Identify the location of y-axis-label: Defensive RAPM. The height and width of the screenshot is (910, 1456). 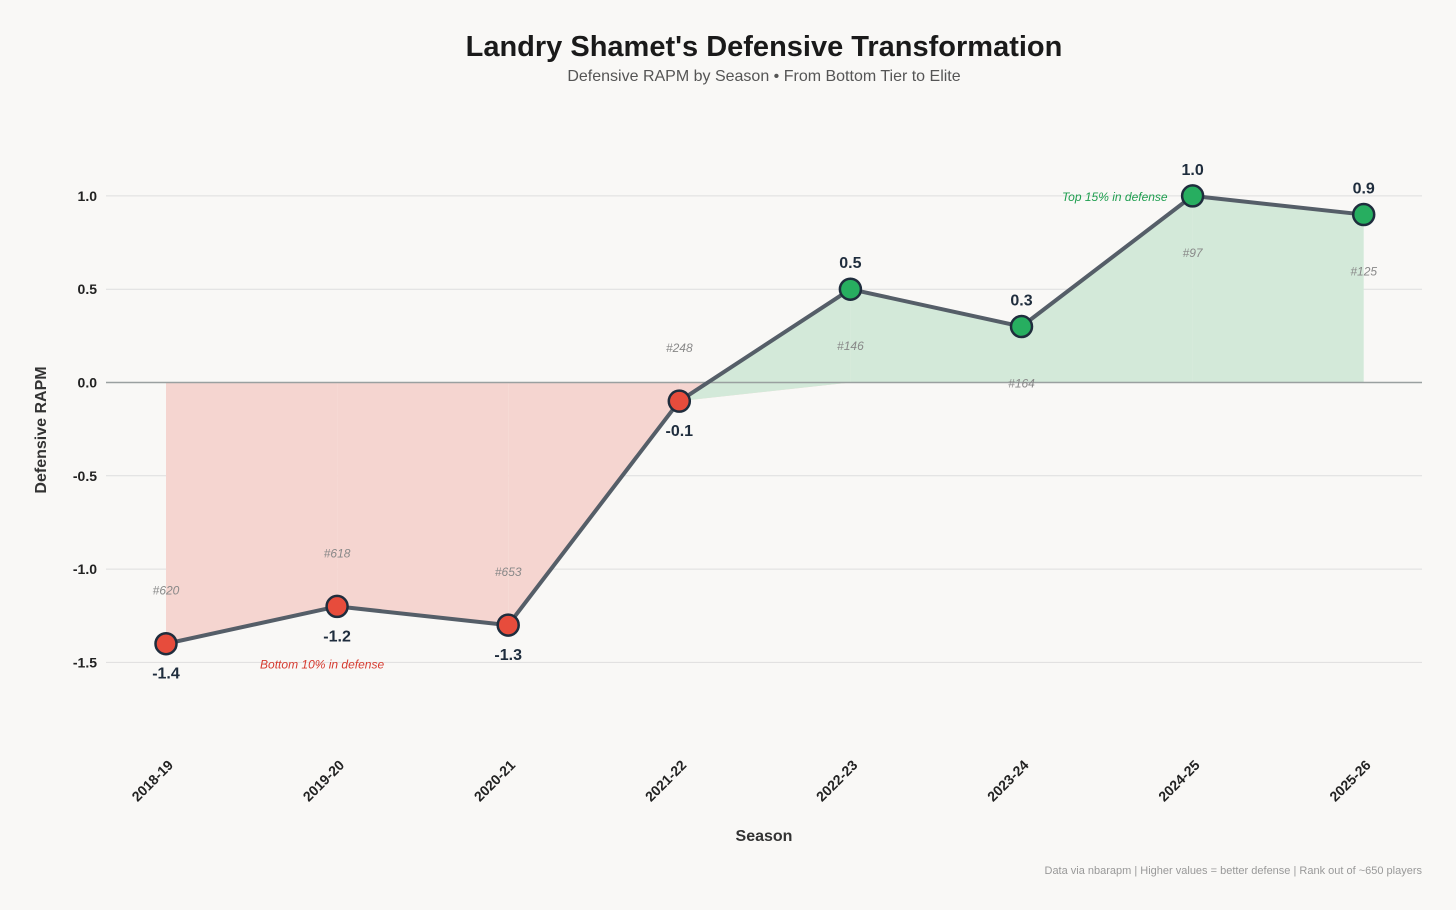
(41, 429).